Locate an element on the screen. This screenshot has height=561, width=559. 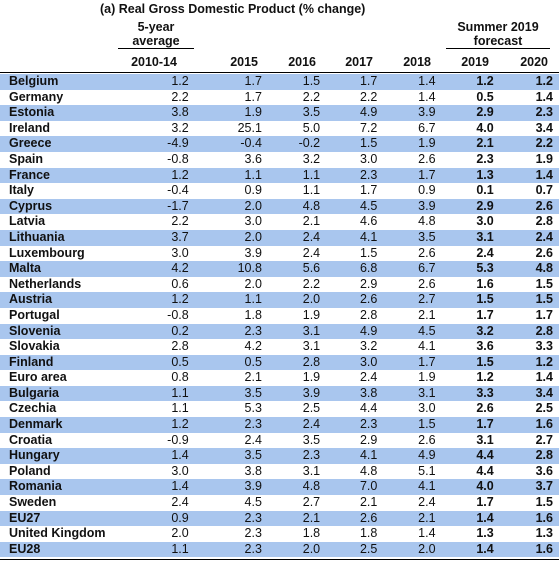
row-value-col1: 4.2 is located at coordinates (253, 346).